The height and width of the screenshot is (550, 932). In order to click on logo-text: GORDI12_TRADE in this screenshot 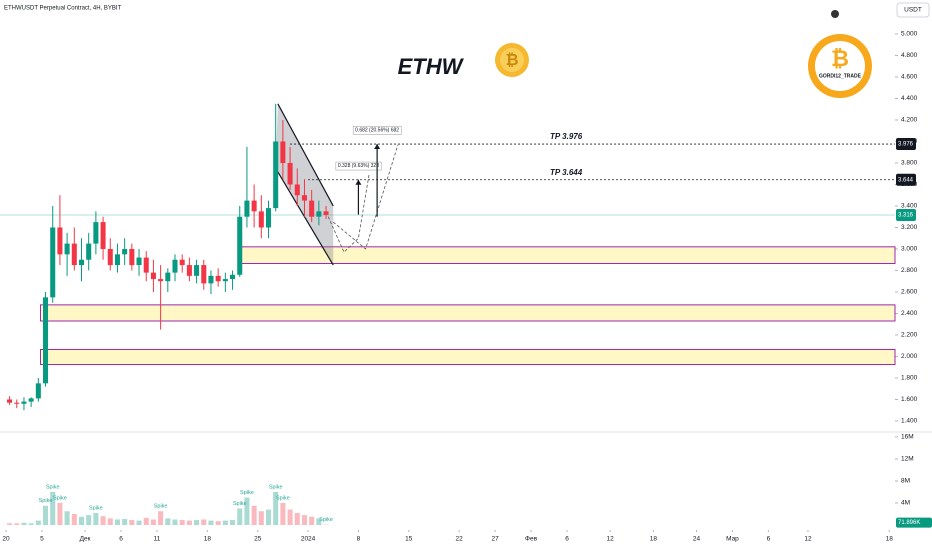, I will do `click(840, 76)`.